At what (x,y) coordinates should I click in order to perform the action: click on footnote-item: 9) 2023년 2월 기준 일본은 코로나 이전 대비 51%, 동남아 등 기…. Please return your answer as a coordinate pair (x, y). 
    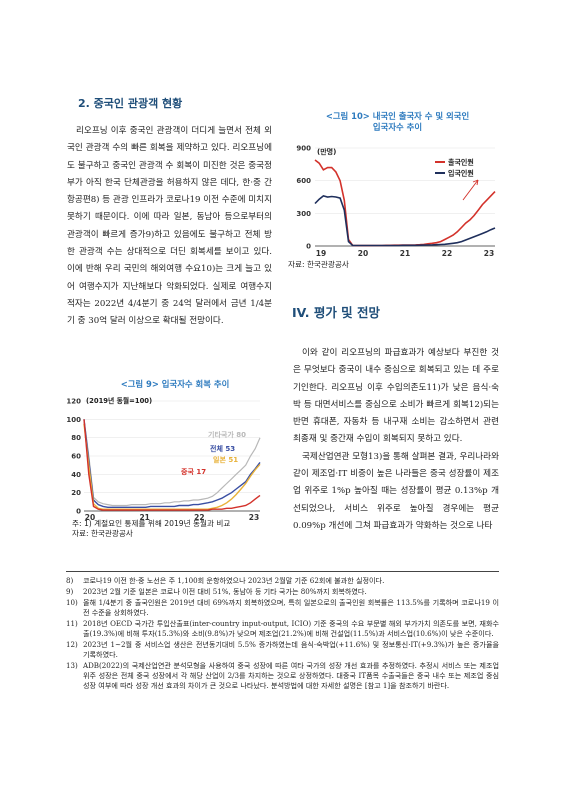
    Looking at the image, I should click on (282, 592).